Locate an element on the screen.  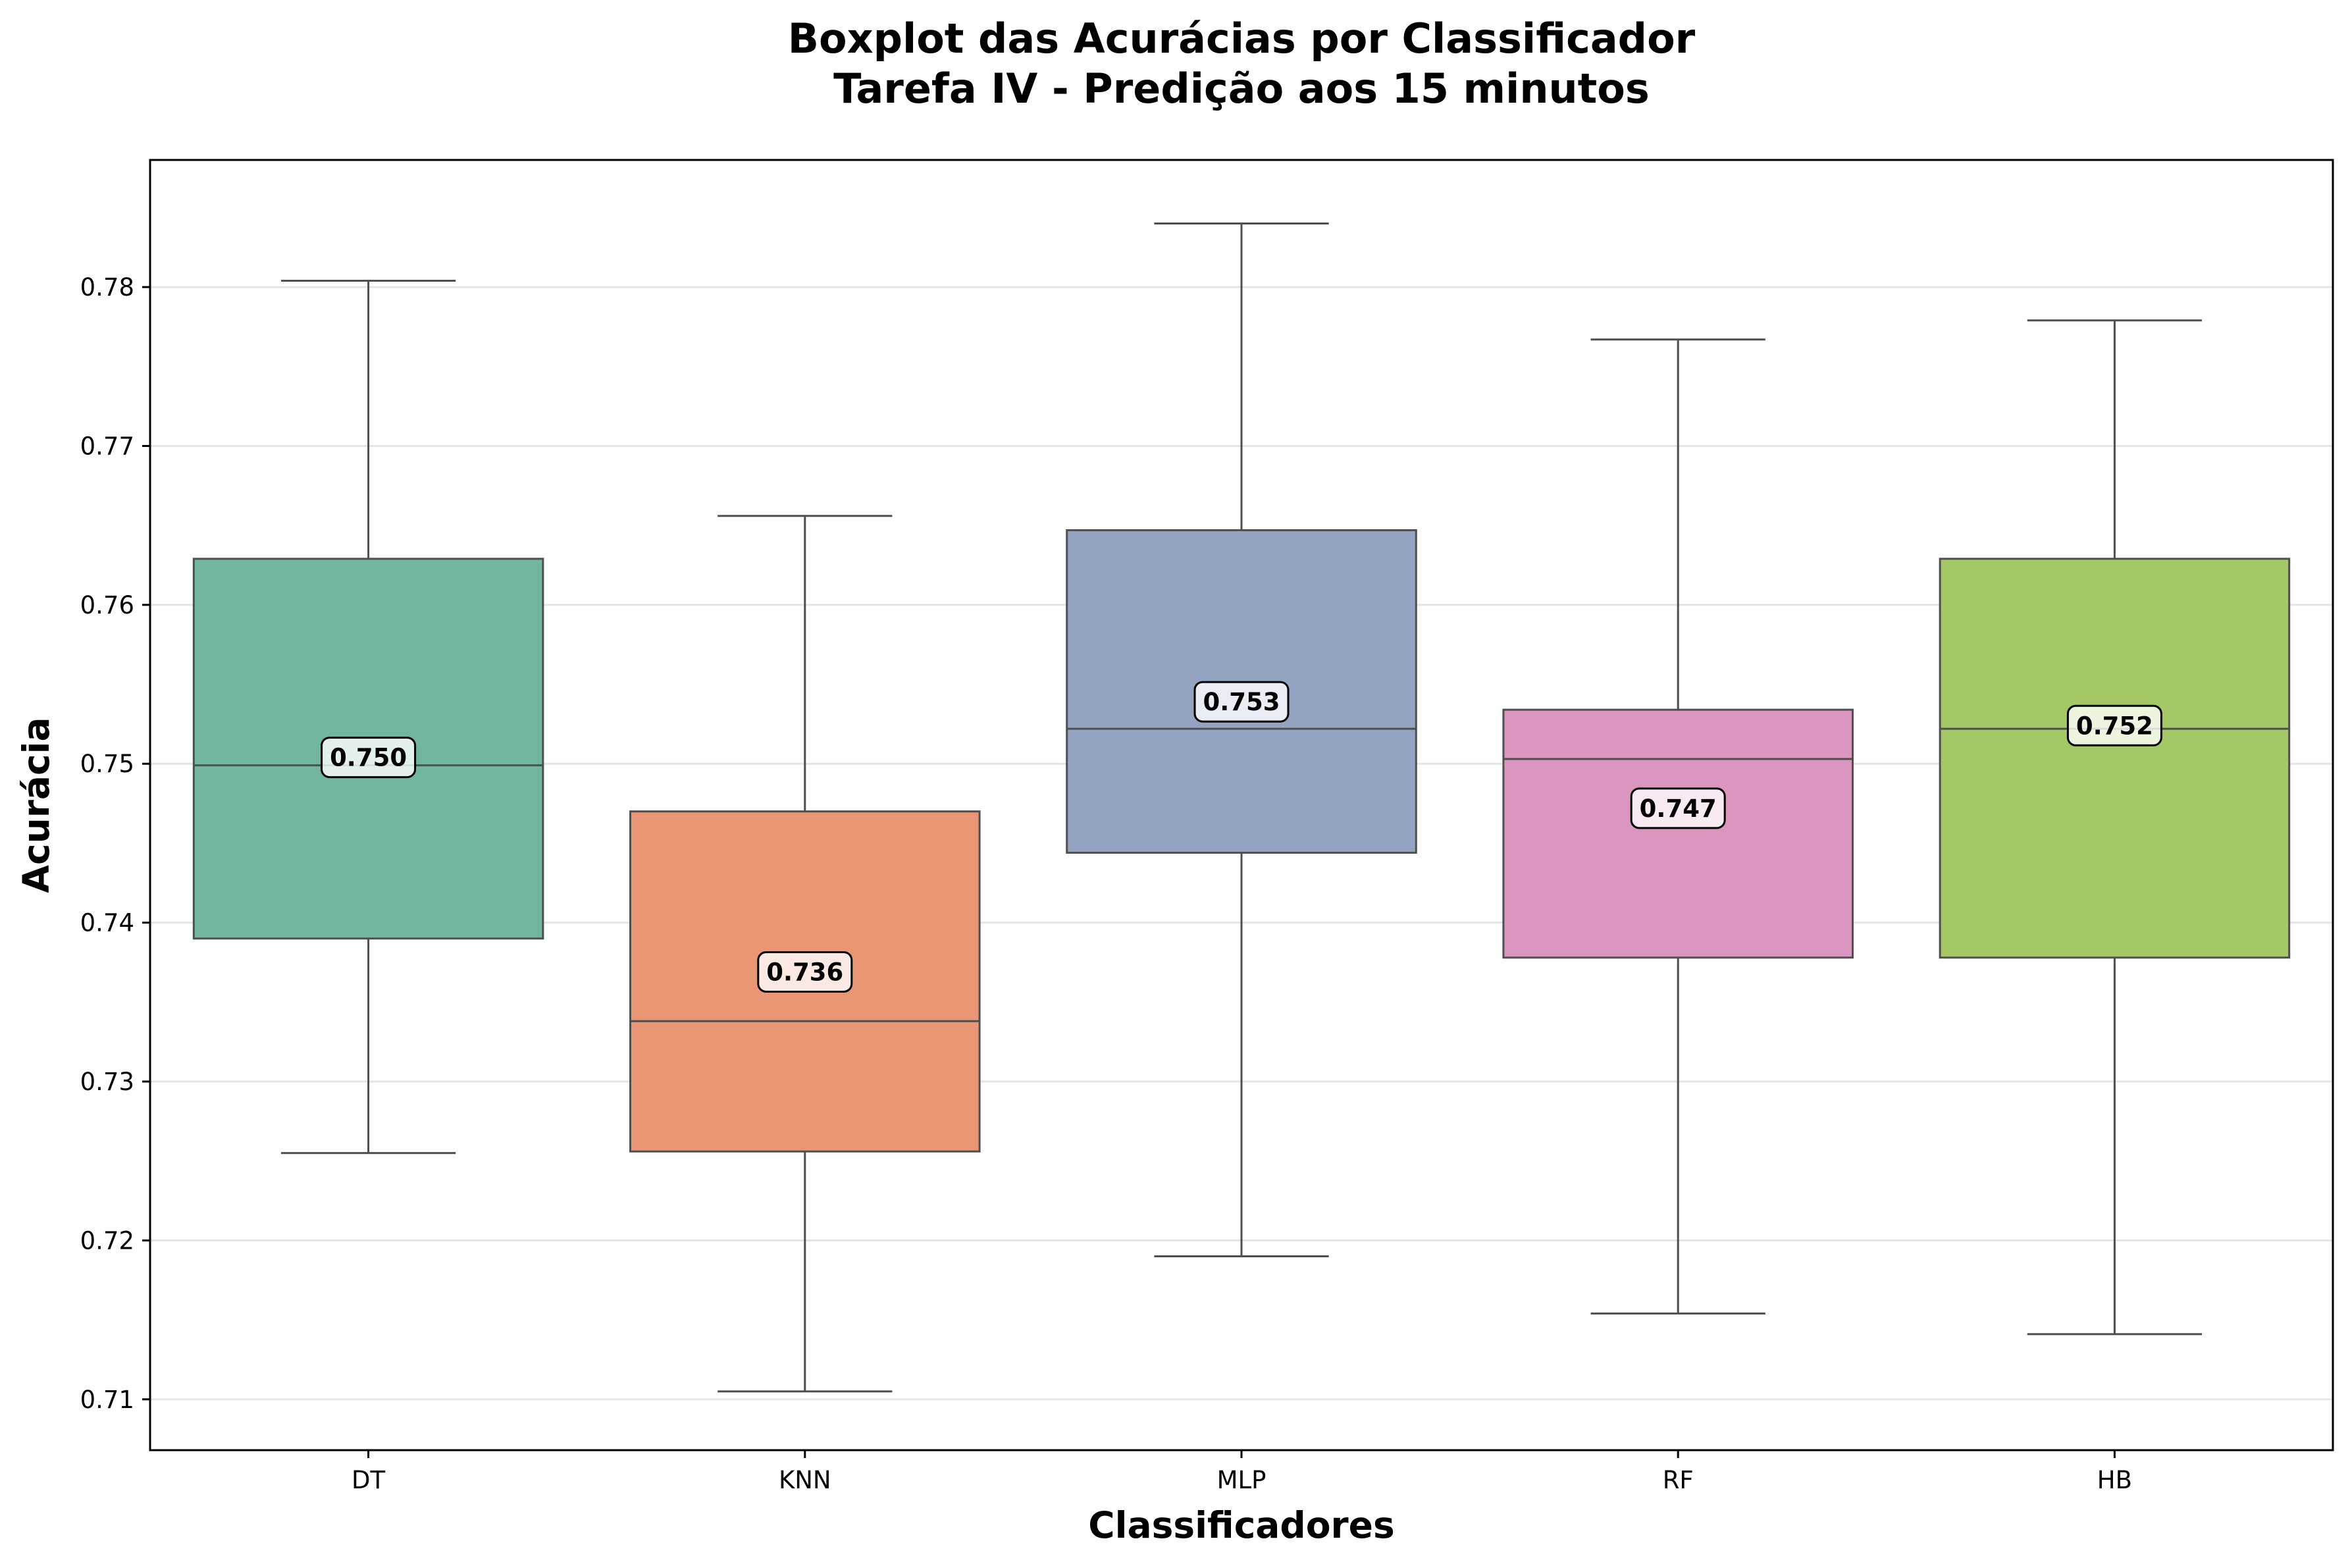
y-tick-label: 0.77 is located at coordinates (107, 446).